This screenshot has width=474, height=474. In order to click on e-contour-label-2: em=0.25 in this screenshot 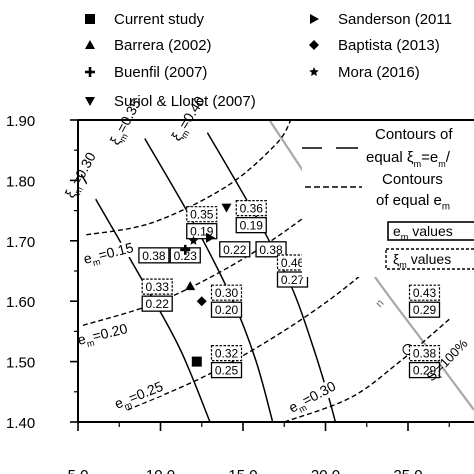, I will do `click(137, 396)`.